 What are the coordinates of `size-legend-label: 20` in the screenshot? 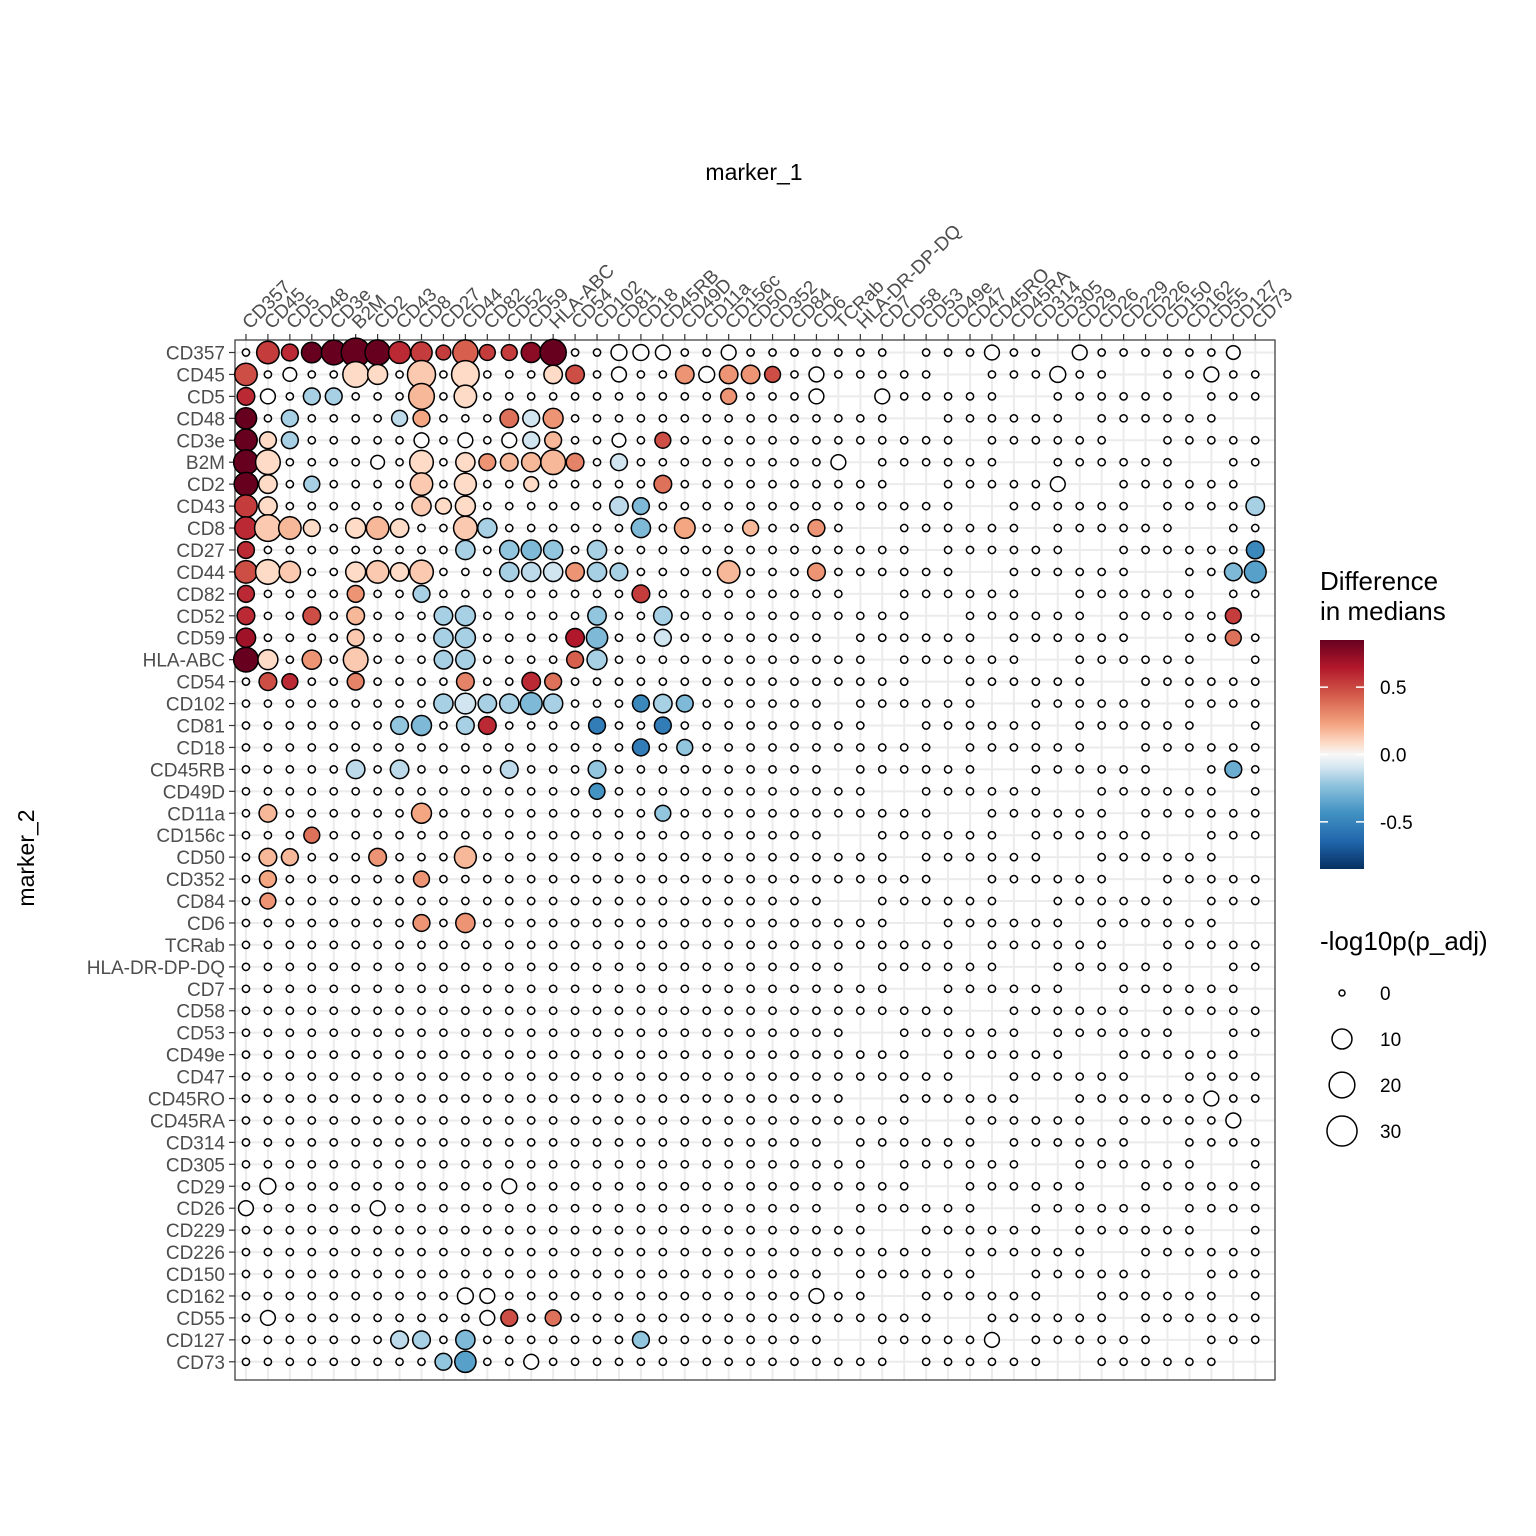 It's located at (1390, 1086).